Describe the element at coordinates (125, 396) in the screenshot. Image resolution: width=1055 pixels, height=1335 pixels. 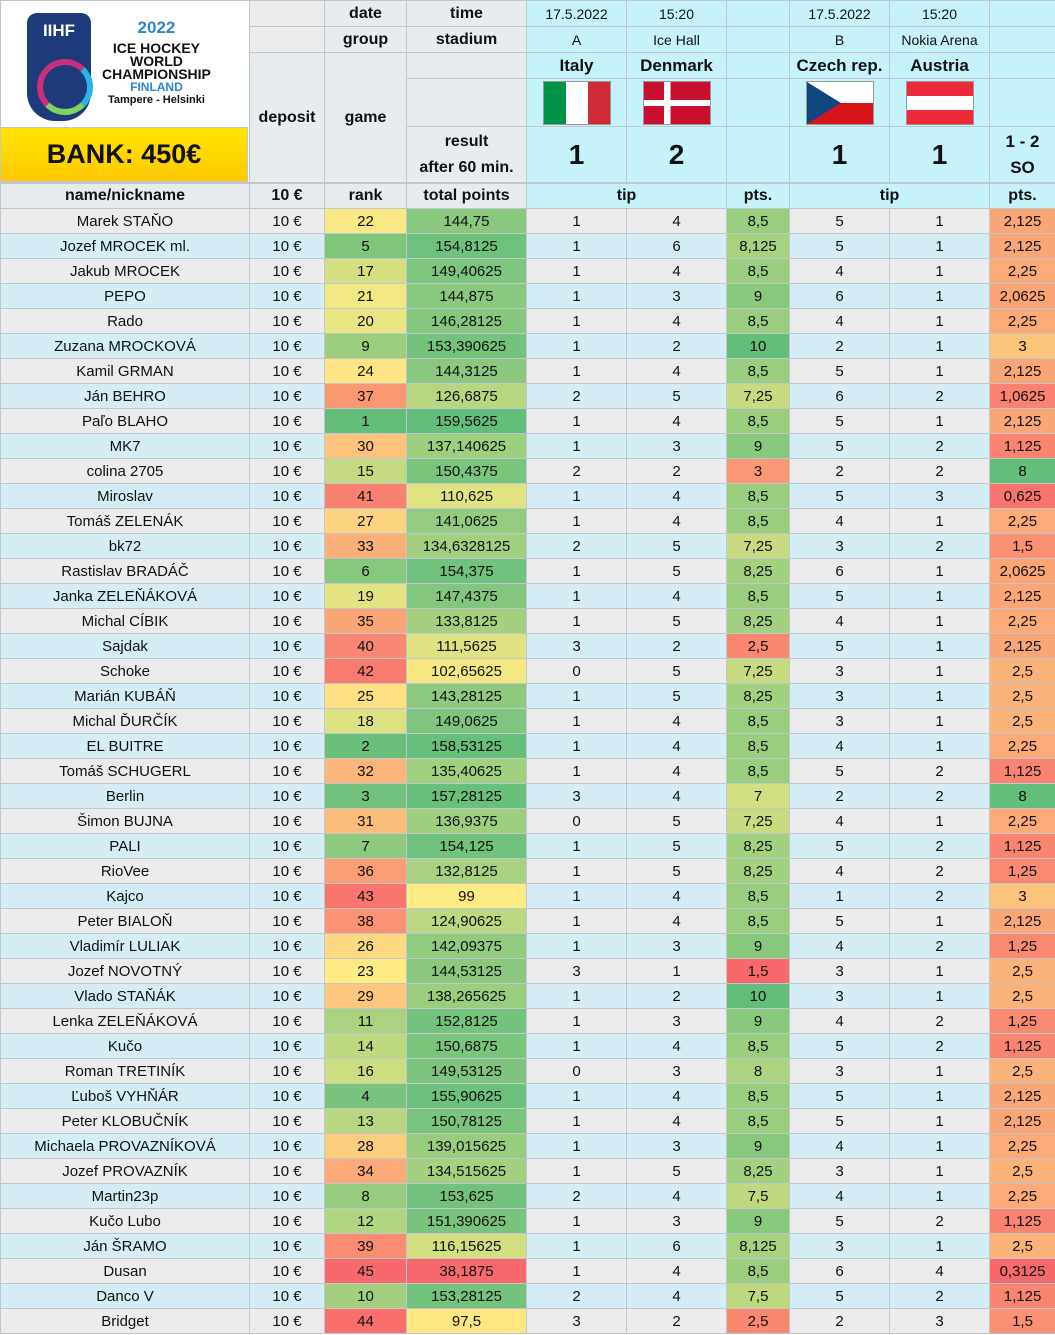
I see `player-name: Ján BEHRO` at that location.